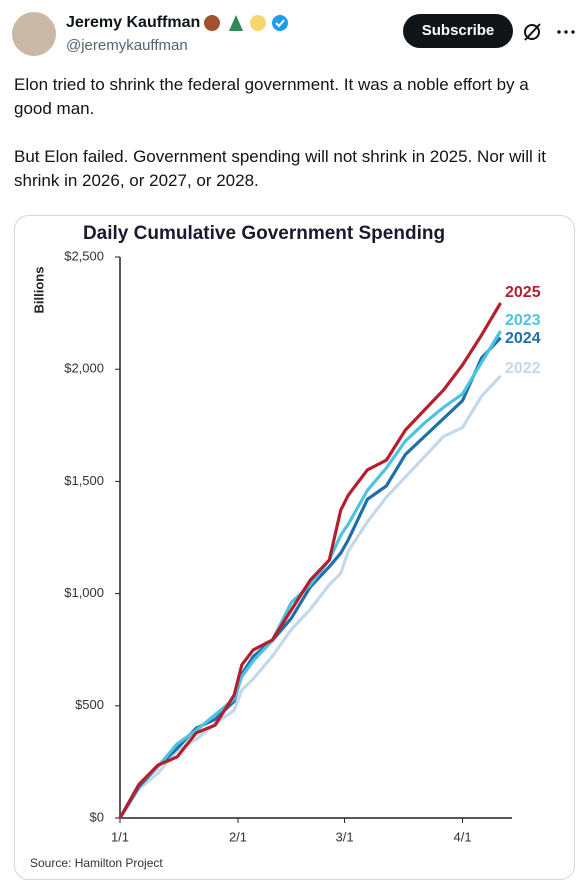  I want to click on subscribe-button: Subscribe, so click(458, 31).